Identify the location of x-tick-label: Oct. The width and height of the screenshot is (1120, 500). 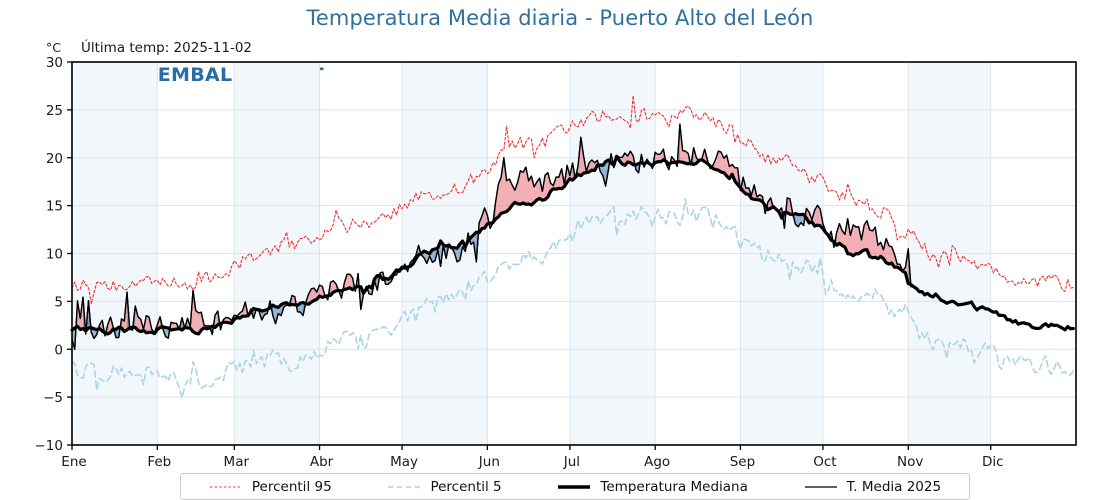
(824, 462).